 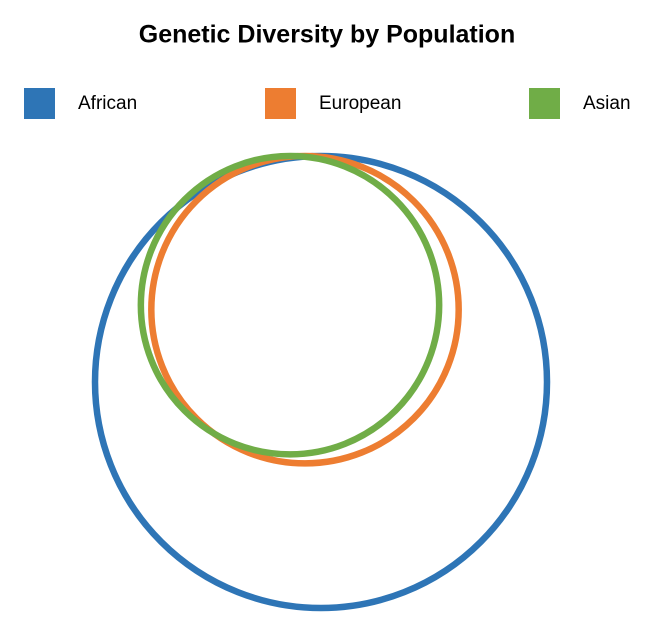 What do you see at coordinates (107, 103) in the screenshot?
I see `legend-label: African` at bounding box center [107, 103].